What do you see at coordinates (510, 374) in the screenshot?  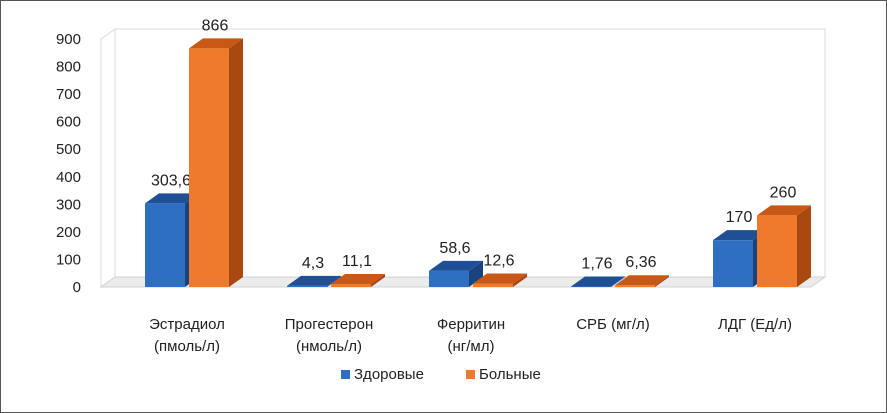 I see `legend-label: Больные` at bounding box center [510, 374].